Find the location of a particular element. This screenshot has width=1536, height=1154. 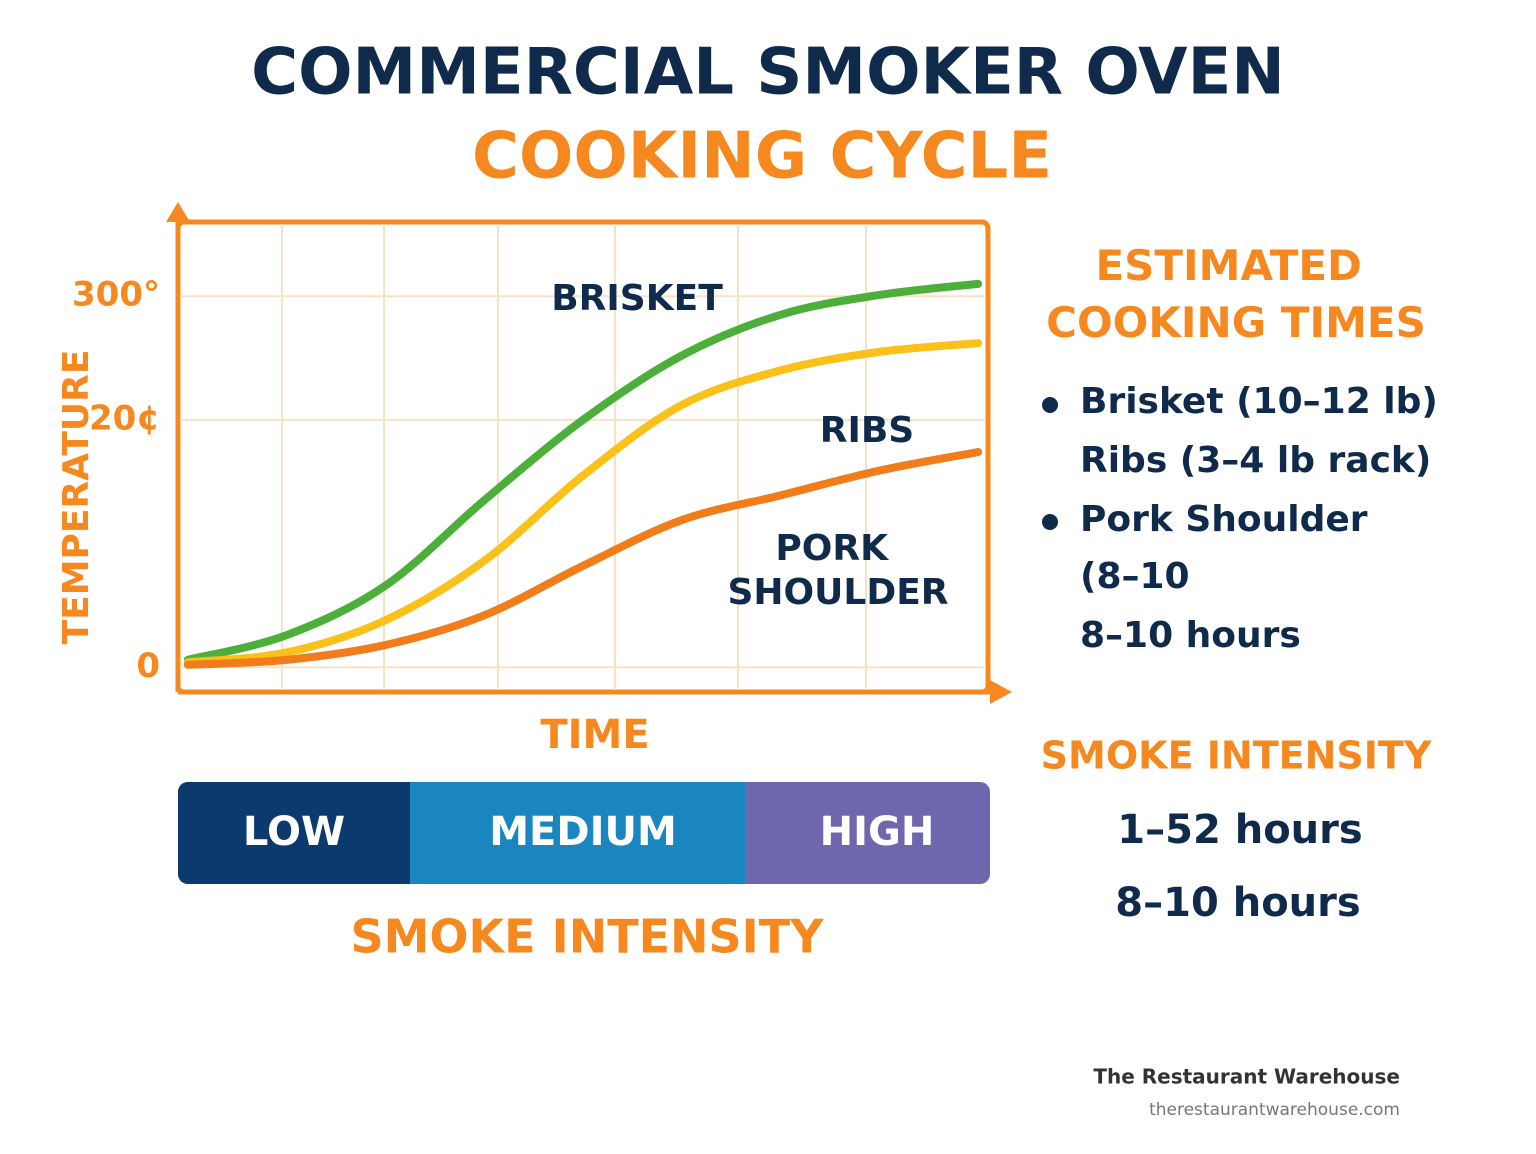

side-heading: ESTIMATED COOKING TIMES is located at coordinates (1236, 294).